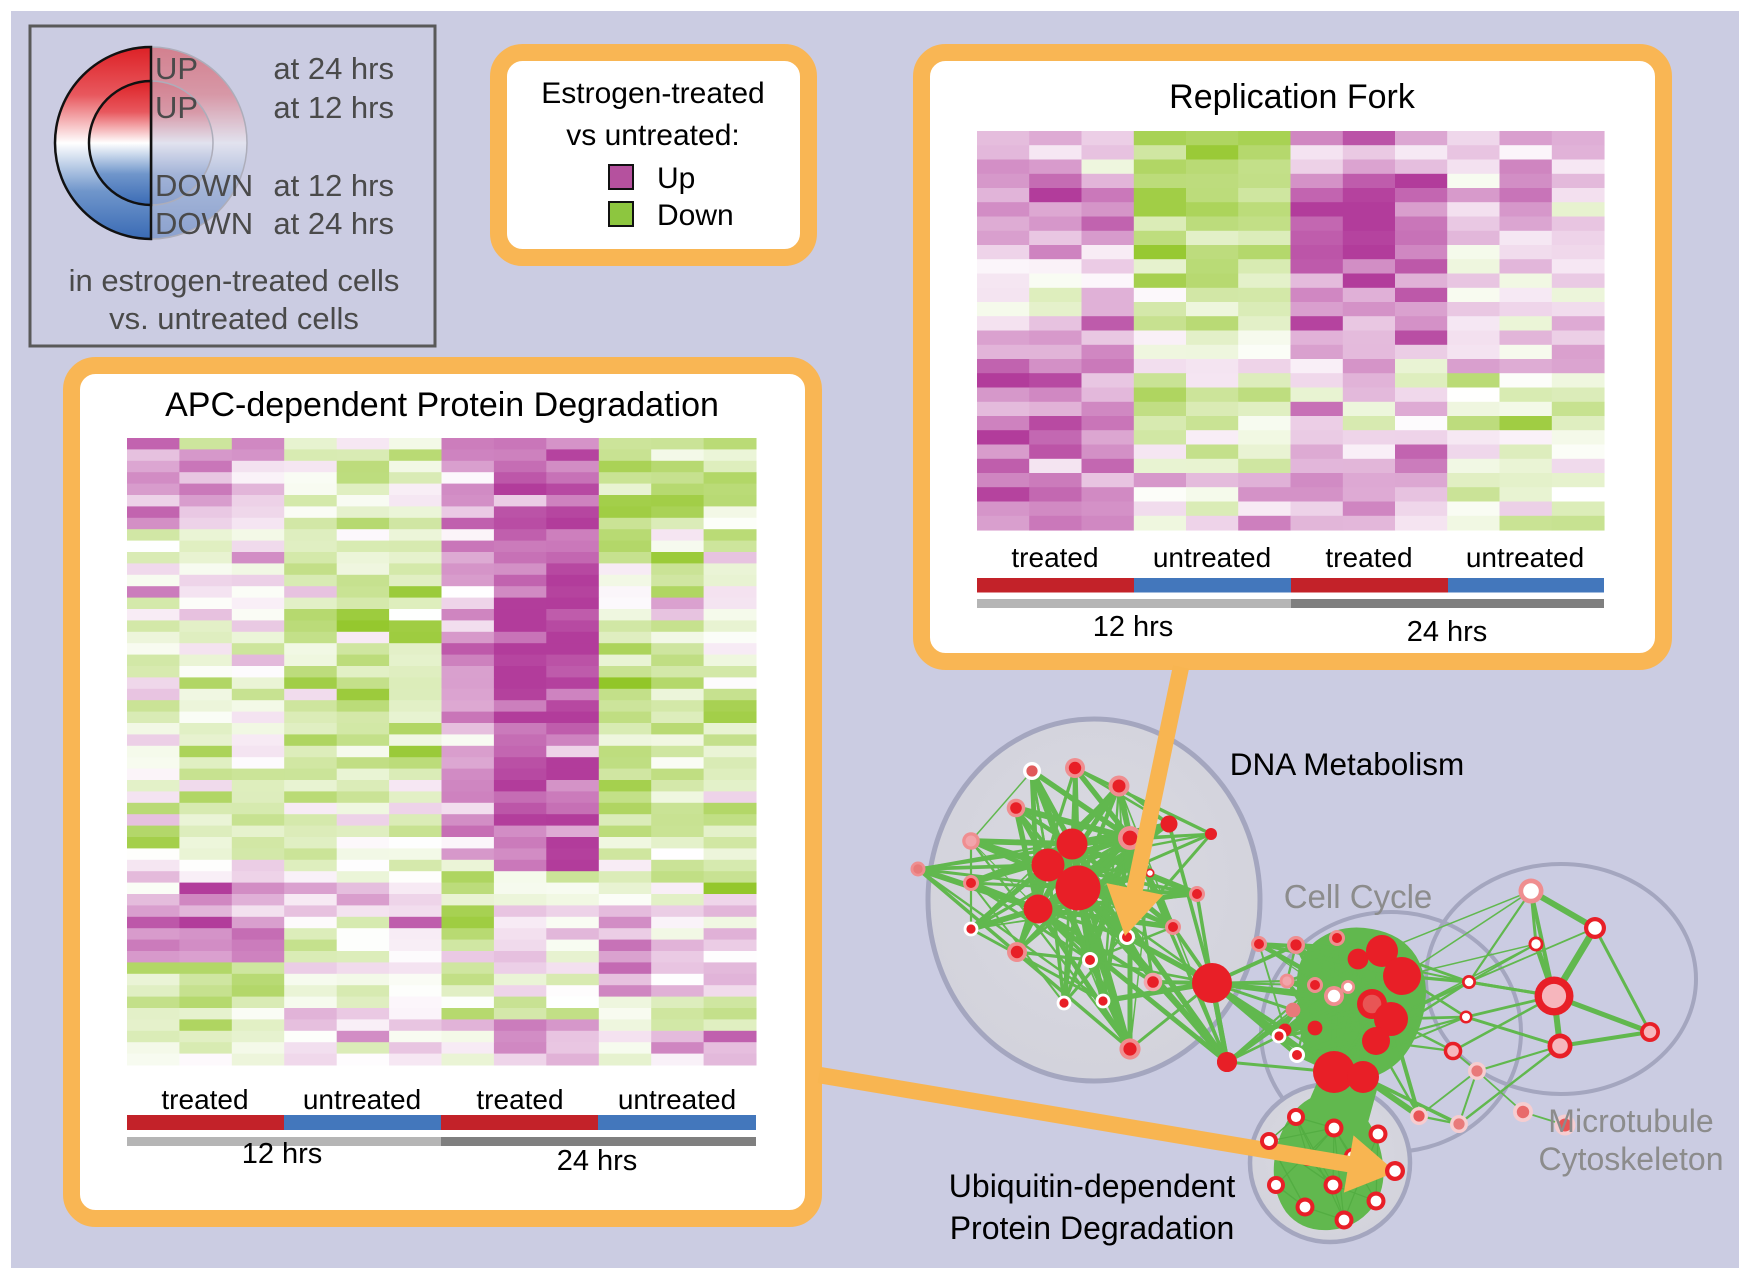 The width and height of the screenshot is (1750, 1279). Describe the element at coordinates (1092, 1228) in the screenshot. I see `svg-text: Protein Degradation` at that location.